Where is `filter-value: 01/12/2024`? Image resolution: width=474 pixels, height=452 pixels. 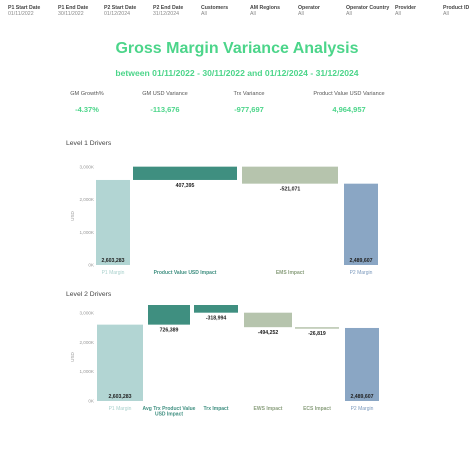 filter-value: 01/12/2024 is located at coordinates (117, 14).